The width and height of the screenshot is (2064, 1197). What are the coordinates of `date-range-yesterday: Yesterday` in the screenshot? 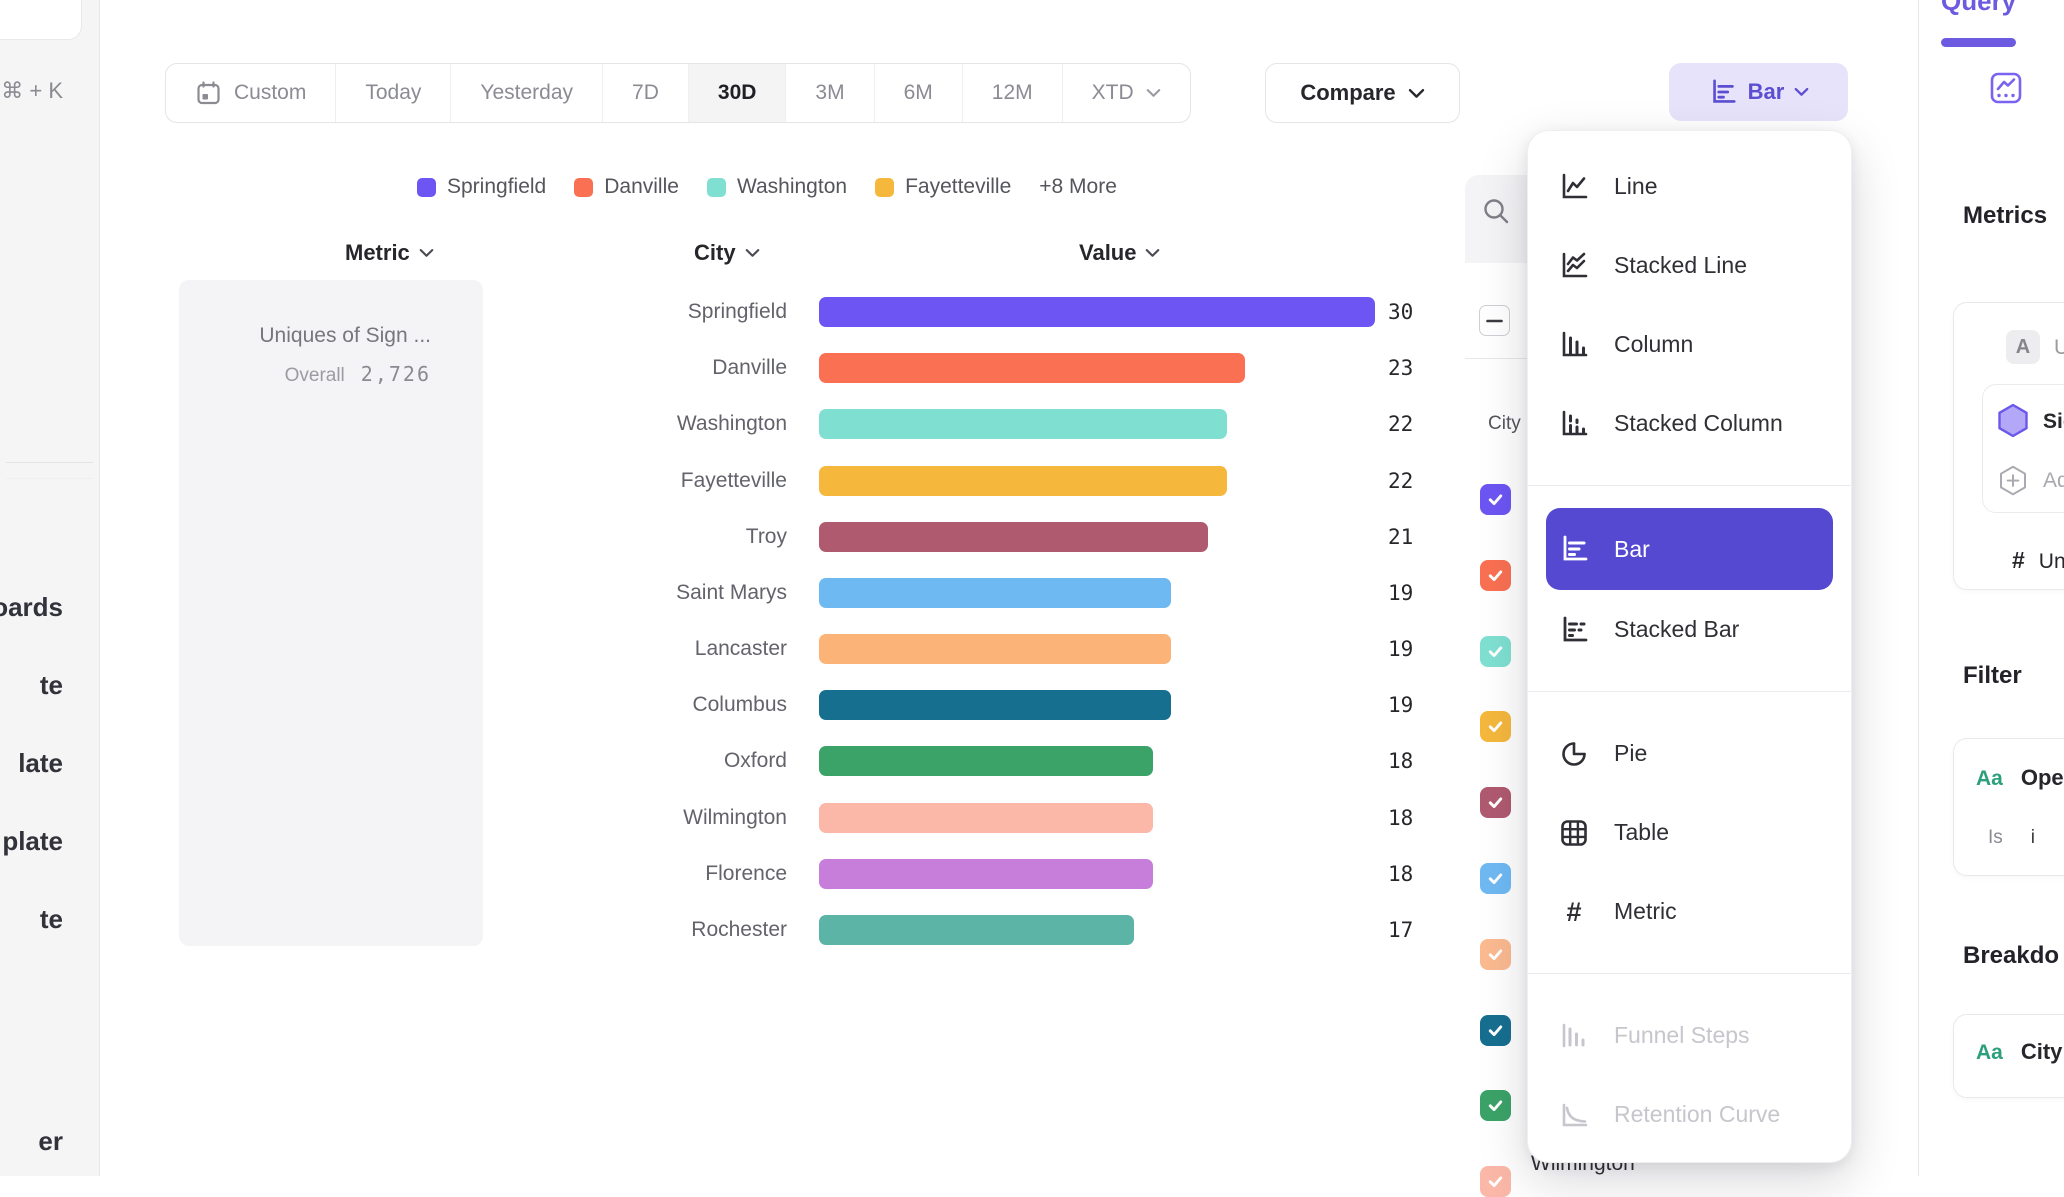 It's located at (526, 93).